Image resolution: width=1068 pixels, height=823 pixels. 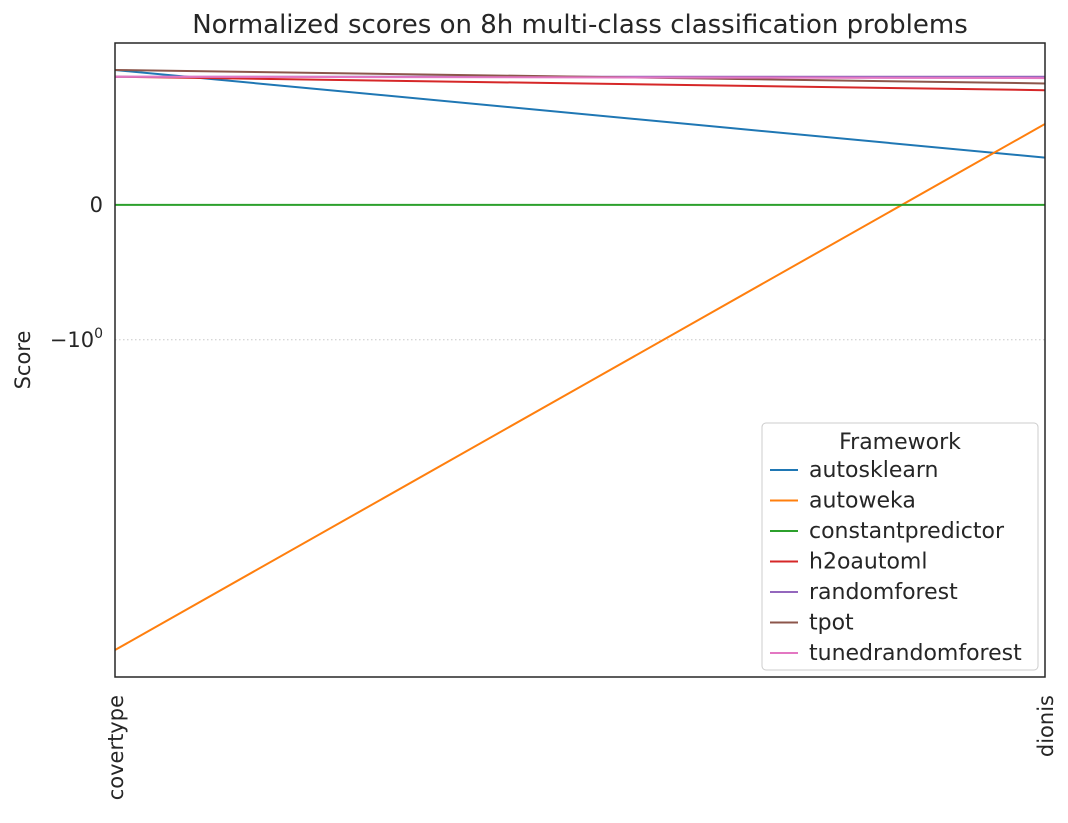 I want to click on y-tick-label: 0, so click(x=96, y=205).